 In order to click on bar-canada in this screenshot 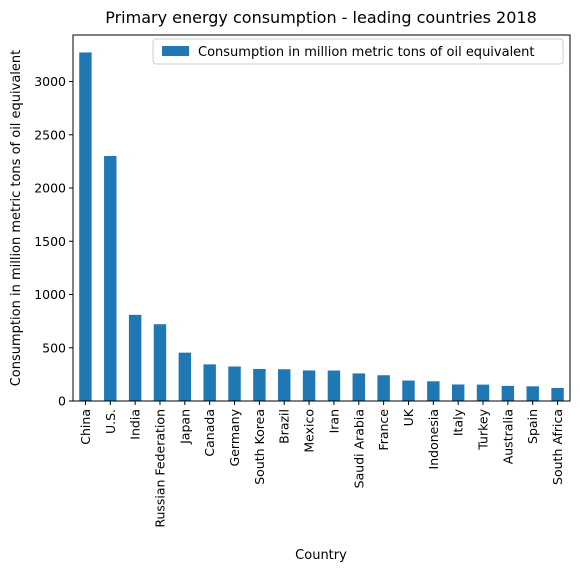, I will do `click(209, 382)`.